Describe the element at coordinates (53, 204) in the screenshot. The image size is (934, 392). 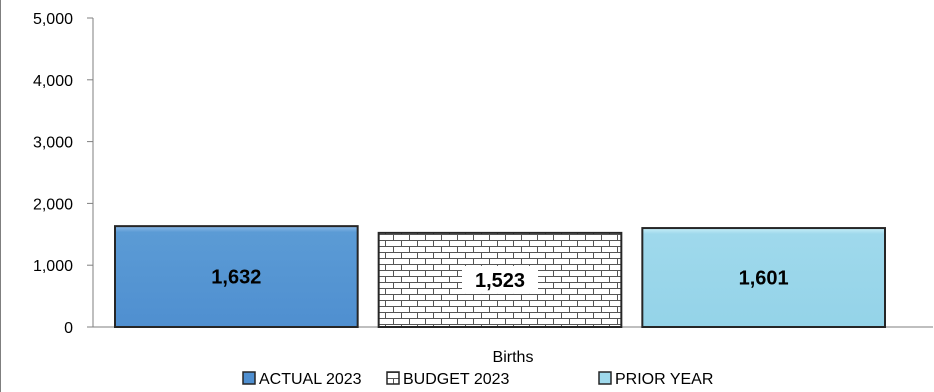
I see `y-tick-label: 2,000` at that location.